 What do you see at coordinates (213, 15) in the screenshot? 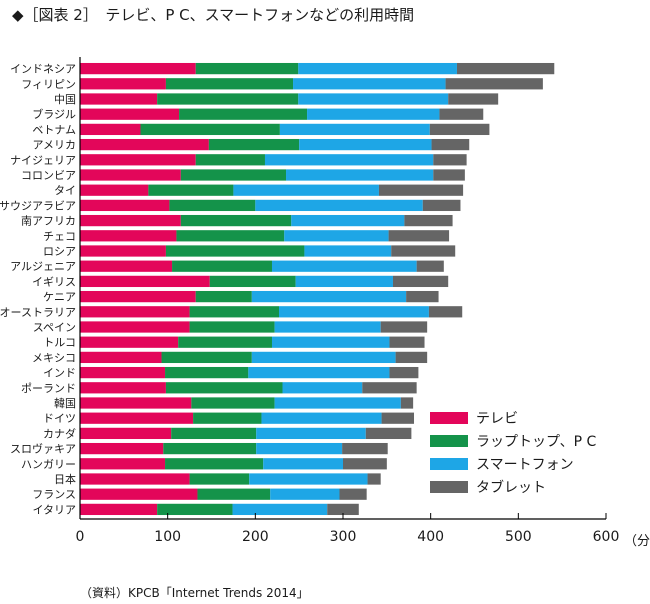
I see `chart-title: ◆［図表 2］ テレビ、P C、スマートフォンなどの利用時間` at bounding box center [213, 15].